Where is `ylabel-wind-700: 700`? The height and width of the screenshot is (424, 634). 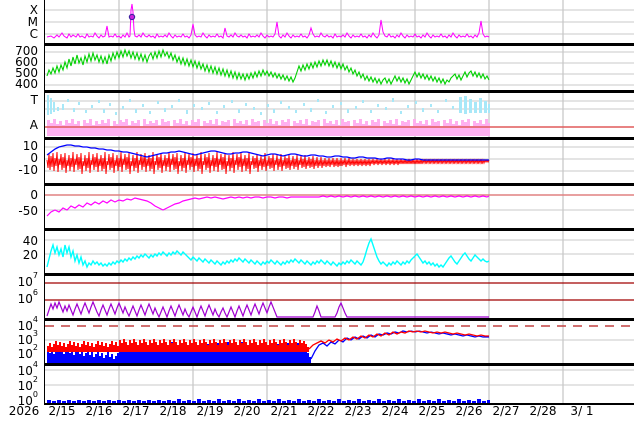
ylabel-wind-700: 700 is located at coordinates (26, 51).